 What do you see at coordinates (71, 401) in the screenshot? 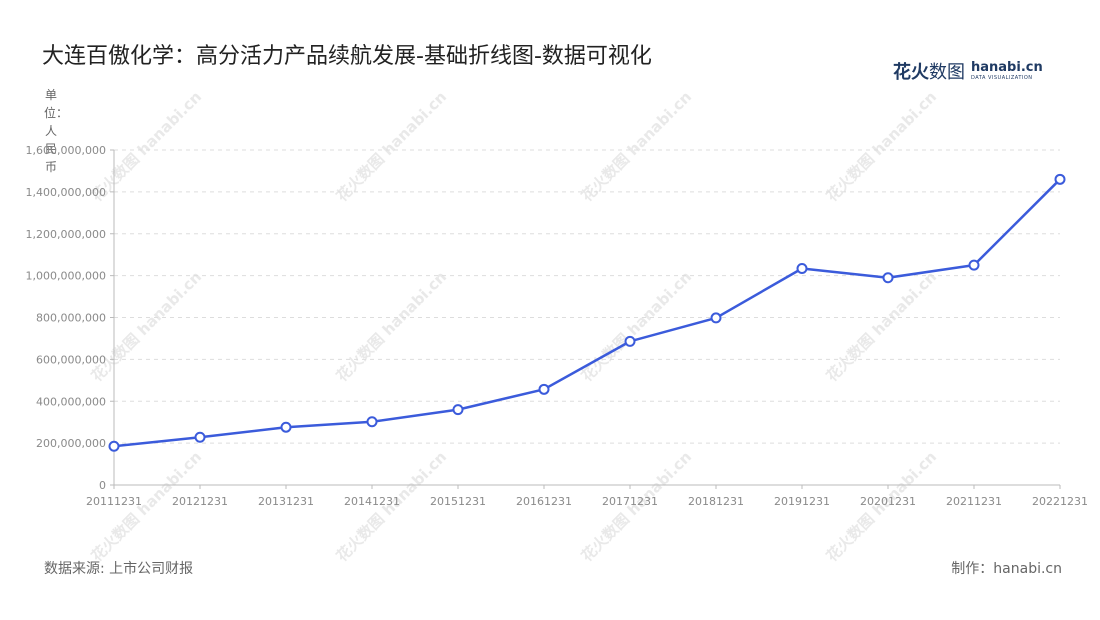
I see `y-tick-label: 400,000,000` at bounding box center [71, 401].